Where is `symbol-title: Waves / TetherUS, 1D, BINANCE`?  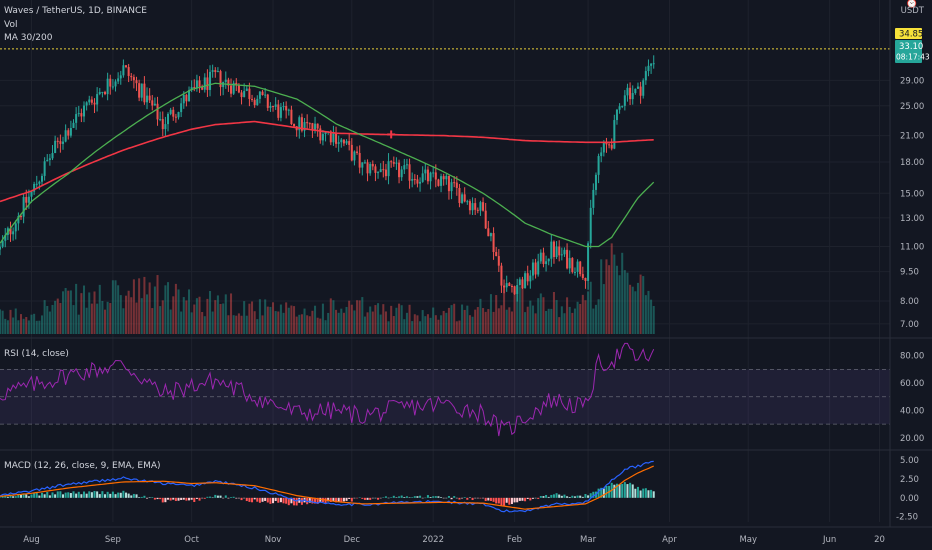
symbol-title: Waves / TetherUS, 1D, BINANCE is located at coordinates (75, 11).